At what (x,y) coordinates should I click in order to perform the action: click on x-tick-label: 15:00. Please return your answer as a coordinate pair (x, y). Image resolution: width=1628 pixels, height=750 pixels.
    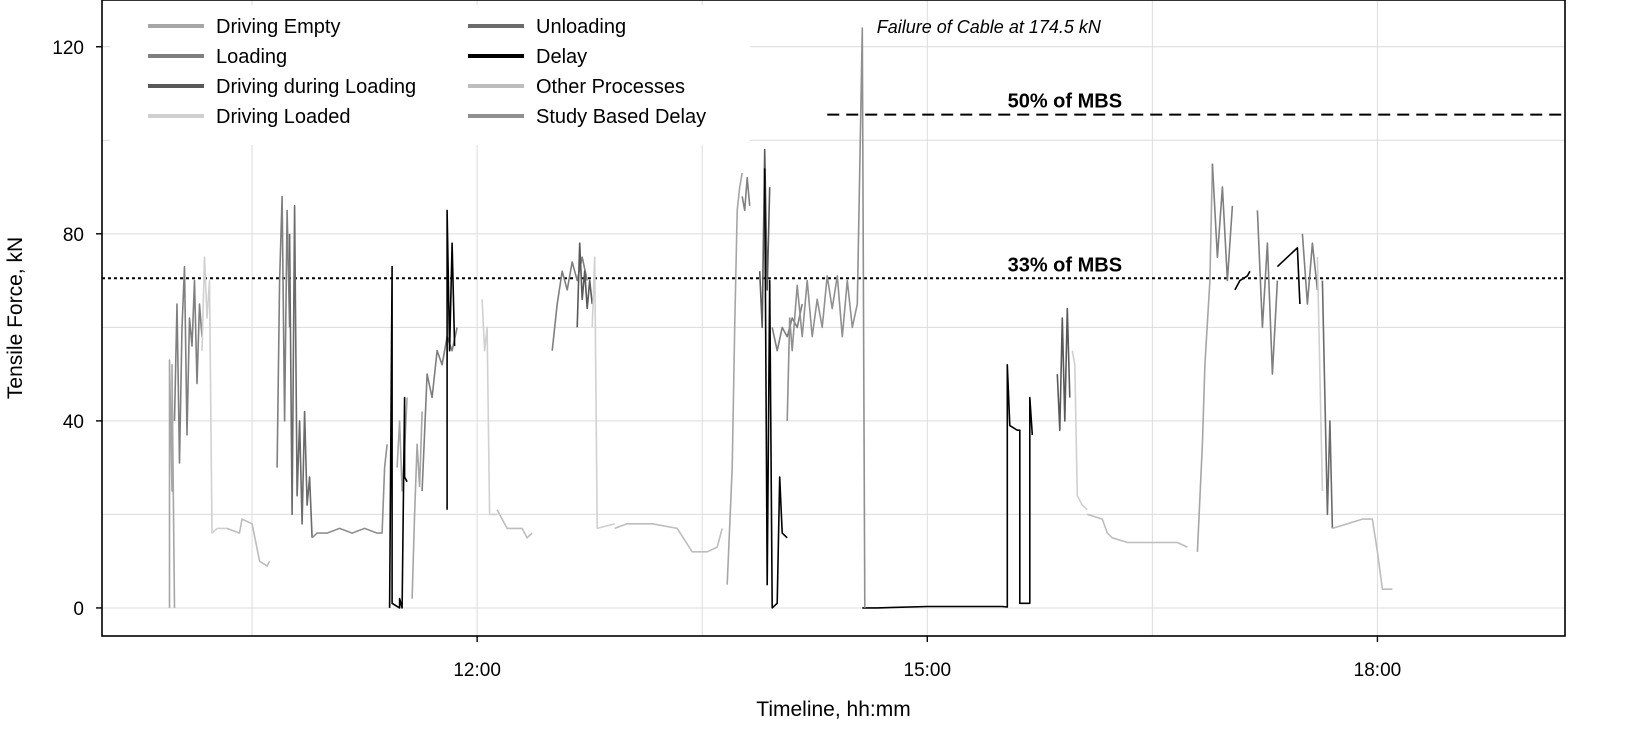
    Looking at the image, I should click on (928, 670).